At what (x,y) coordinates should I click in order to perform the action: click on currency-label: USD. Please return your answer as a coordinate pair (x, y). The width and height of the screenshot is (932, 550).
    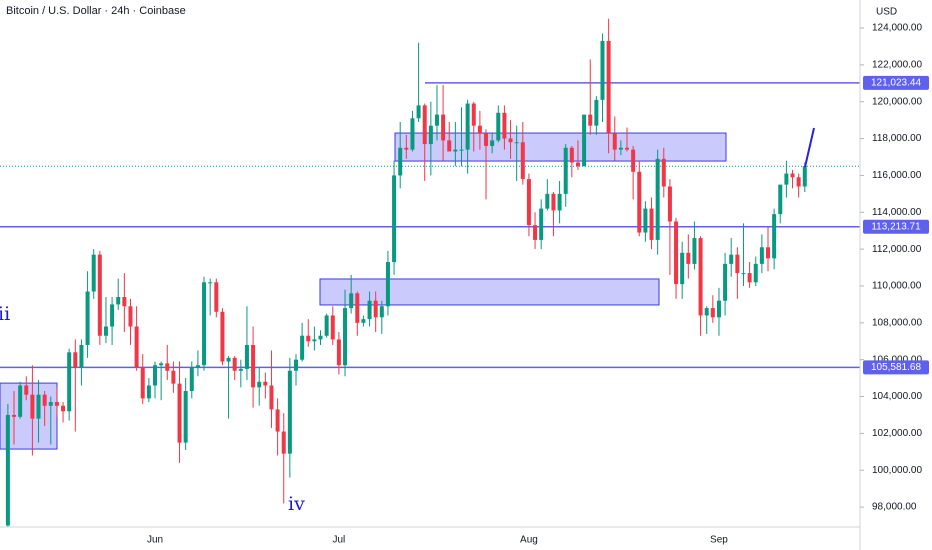
    Looking at the image, I should click on (886, 12).